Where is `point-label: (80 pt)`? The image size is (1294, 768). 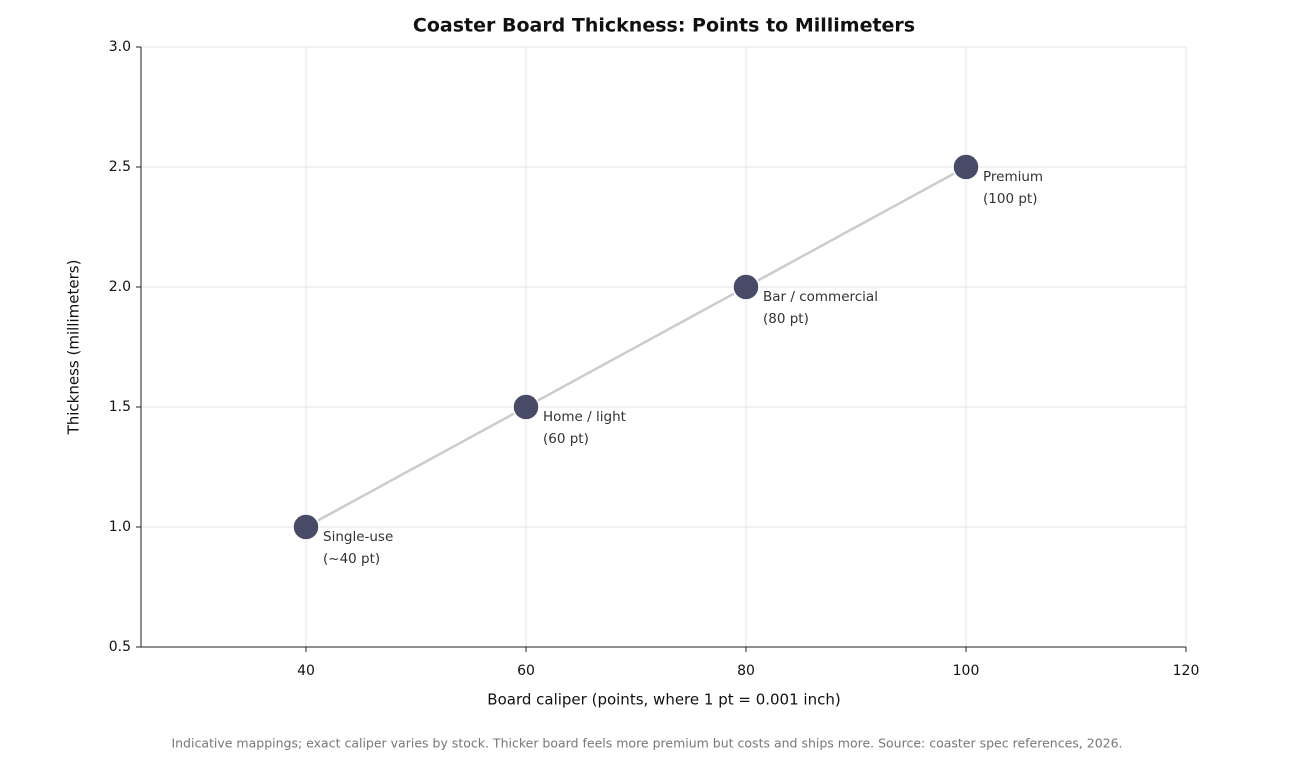
point-label: (80 pt) is located at coordinates (786, 319).